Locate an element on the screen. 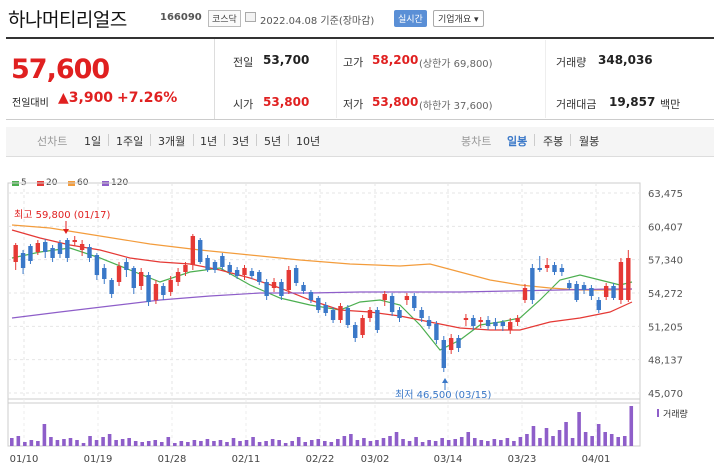 The height and width of the screenshot is (470, 714). range-5y: 5년 is located at coordinates (273, 141).